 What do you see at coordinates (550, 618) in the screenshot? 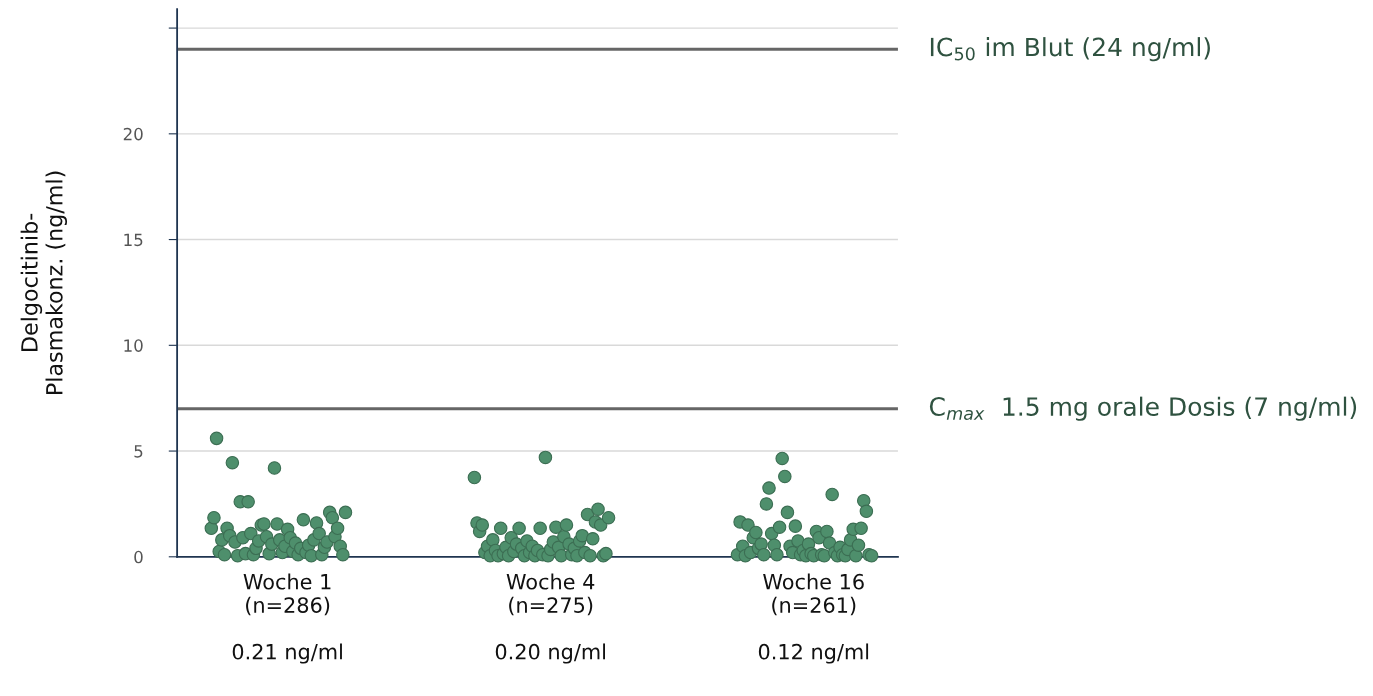
I see `category-label: Woche 4 (n=275) 0.20 ng/ml` at bounding box center [550, 618].